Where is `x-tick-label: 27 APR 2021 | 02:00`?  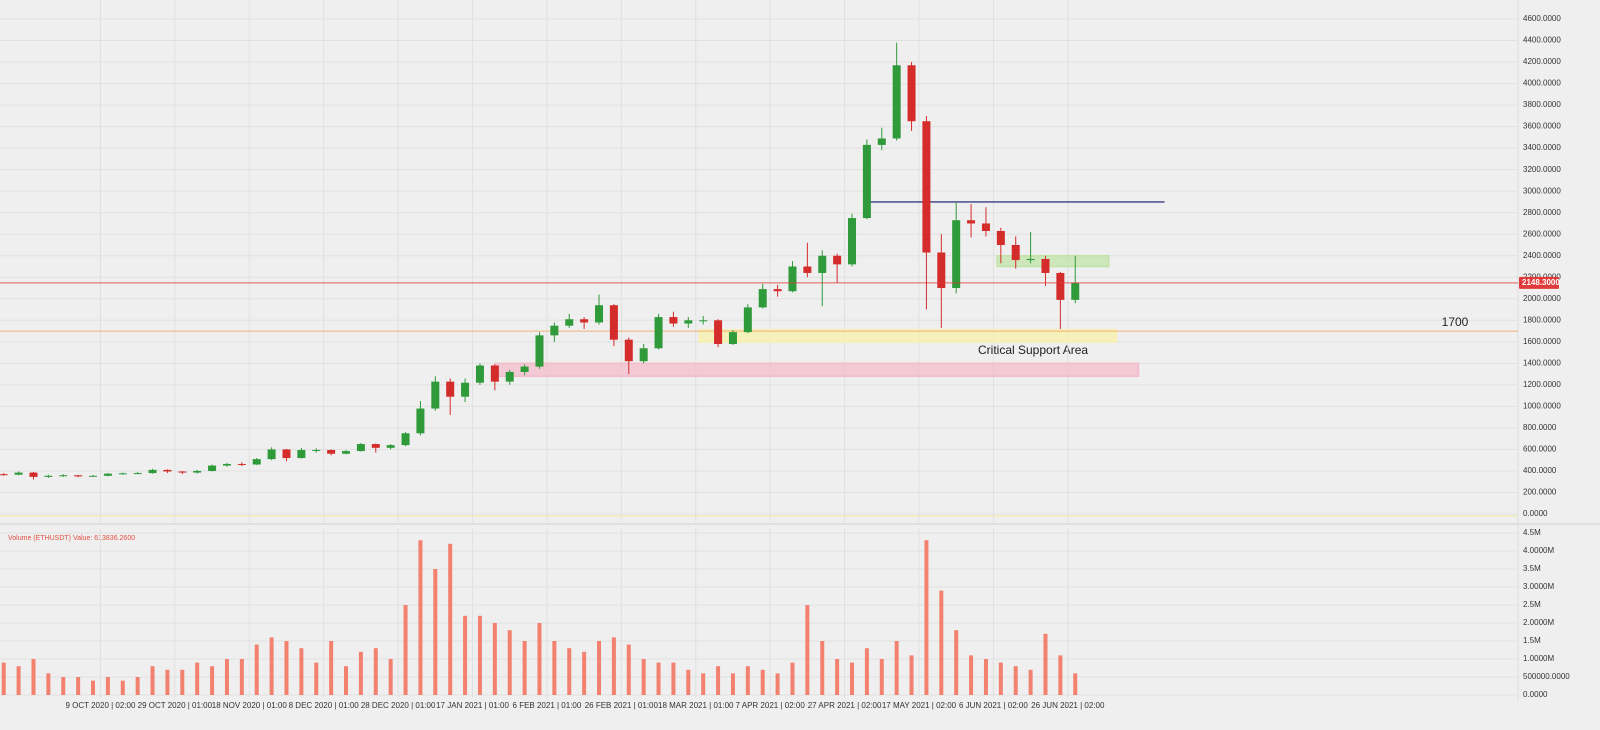 x-tick-label: 27 APR 2021 | 02:00 is located at coordinates (845, 705).